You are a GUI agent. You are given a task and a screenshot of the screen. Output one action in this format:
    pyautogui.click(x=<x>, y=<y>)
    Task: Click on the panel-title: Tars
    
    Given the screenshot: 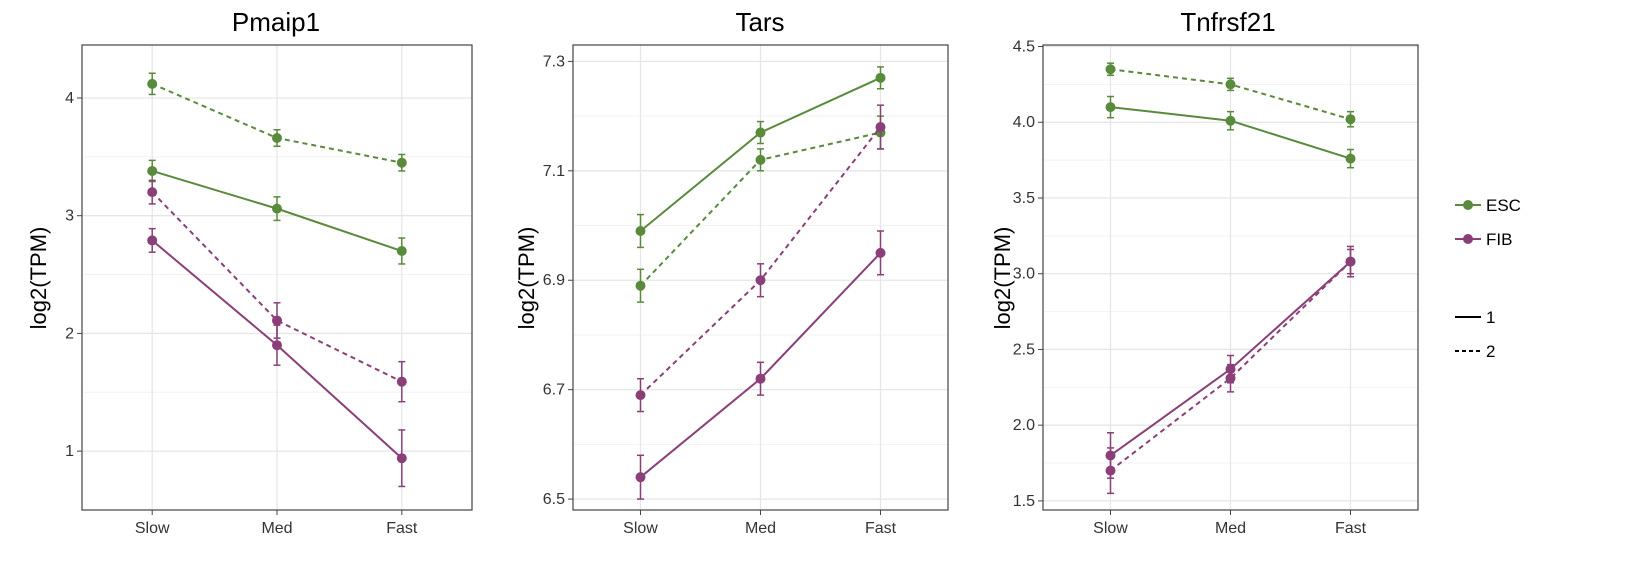 What is the action you would take?
    pyautogui.click(x=759, y=22)
    